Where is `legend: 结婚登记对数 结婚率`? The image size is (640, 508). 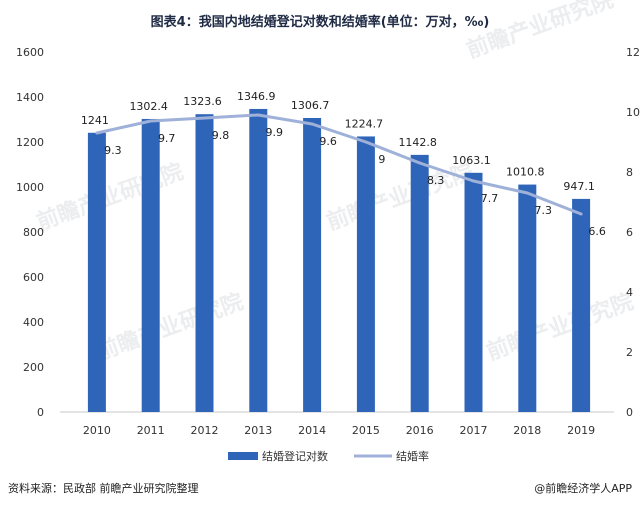 legend: 结婚登记对数 结婚率 is located at coordinates (328, 456).